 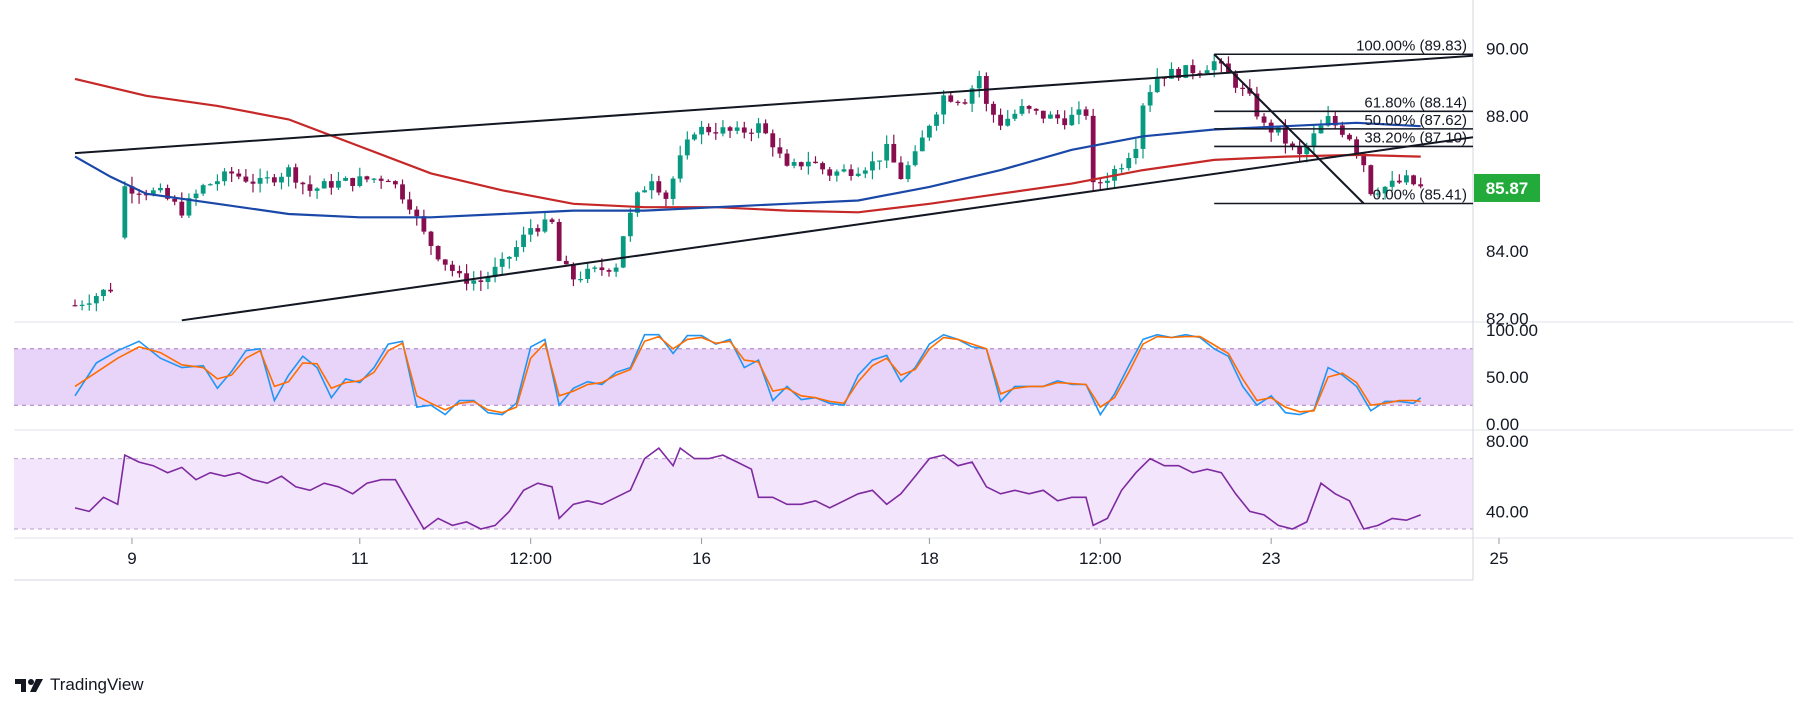 What do you see at coordinates (743, 493) in the screenshot?
I see `rsi-band` at bounding box center [743, 493].